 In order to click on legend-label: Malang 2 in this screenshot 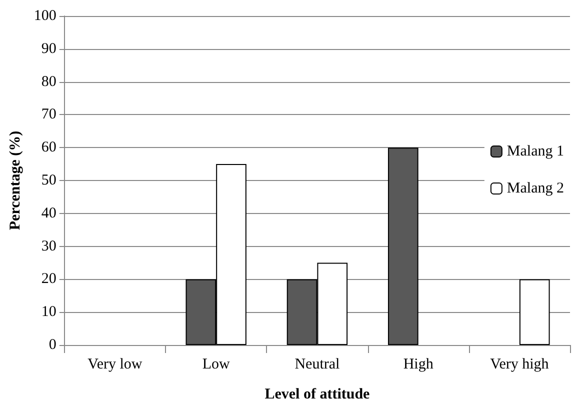, I will do `click(535, 188)`.